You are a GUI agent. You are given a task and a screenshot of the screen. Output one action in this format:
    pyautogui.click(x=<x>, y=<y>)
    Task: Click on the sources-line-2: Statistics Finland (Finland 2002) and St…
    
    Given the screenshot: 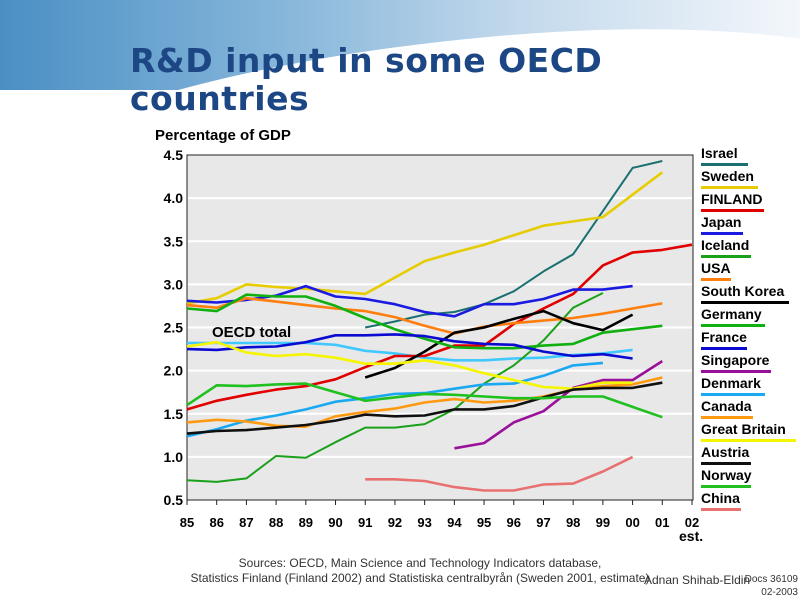 What is the action you would take?
    pyautogui.click(x=420, y=578)
    